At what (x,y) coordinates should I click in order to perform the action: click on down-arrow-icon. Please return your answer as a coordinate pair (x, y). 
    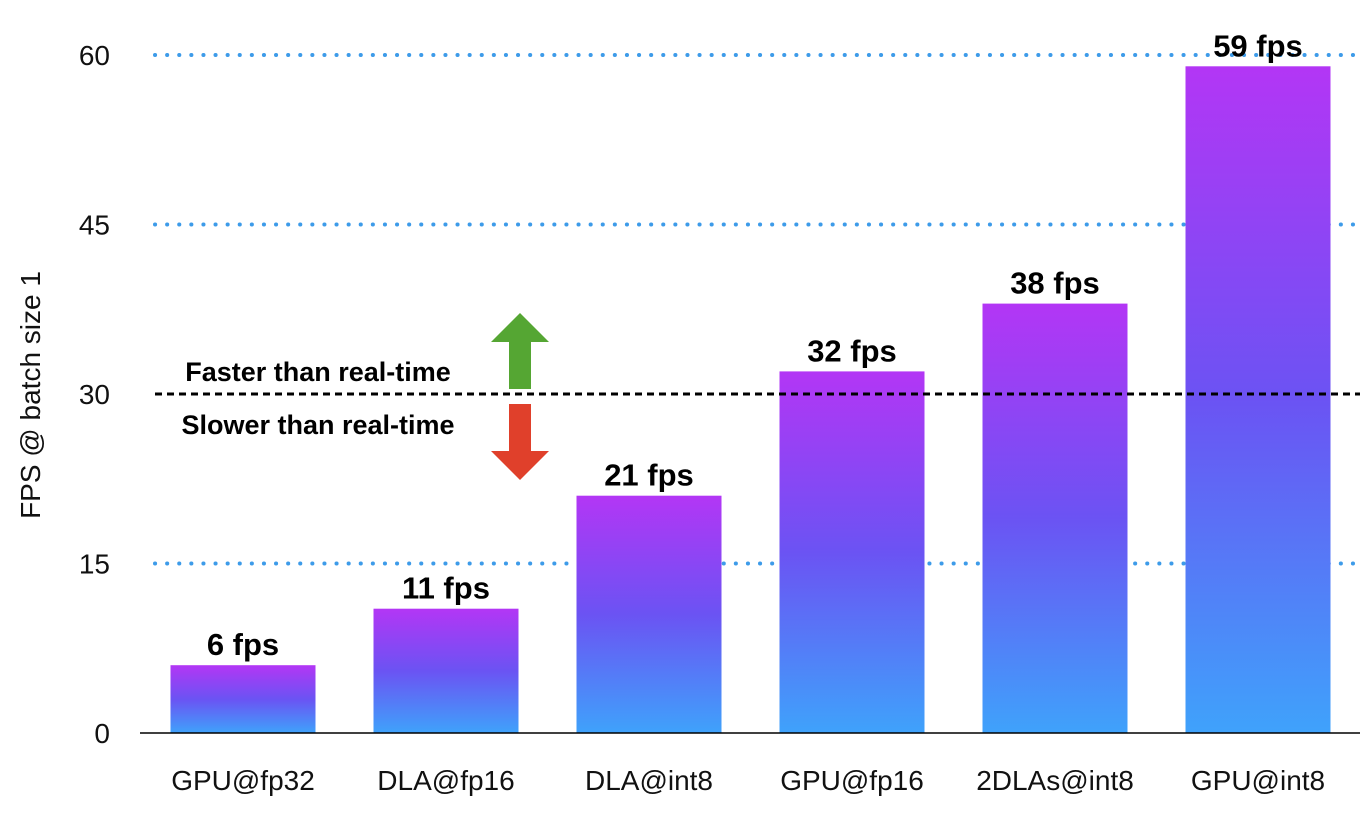
    Looking at the image, I should click on (520, 442).